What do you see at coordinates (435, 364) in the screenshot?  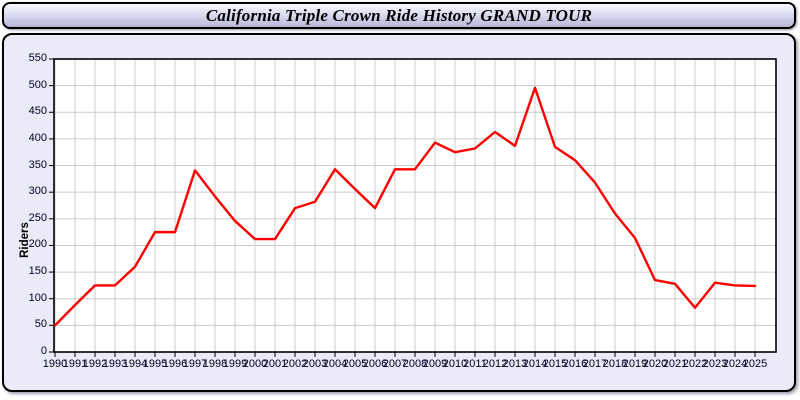 I see `x-tick-label: 2009` at bounding box center [435, 364].